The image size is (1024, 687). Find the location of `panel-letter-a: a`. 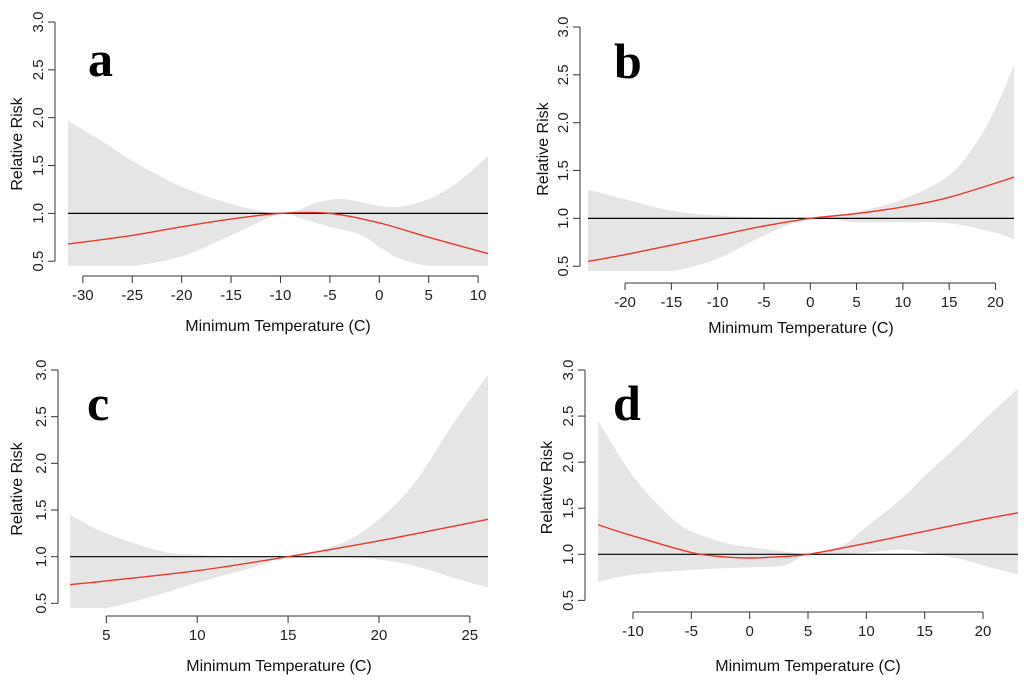

panel-letter-a: a is located at coordinates (100, 59).